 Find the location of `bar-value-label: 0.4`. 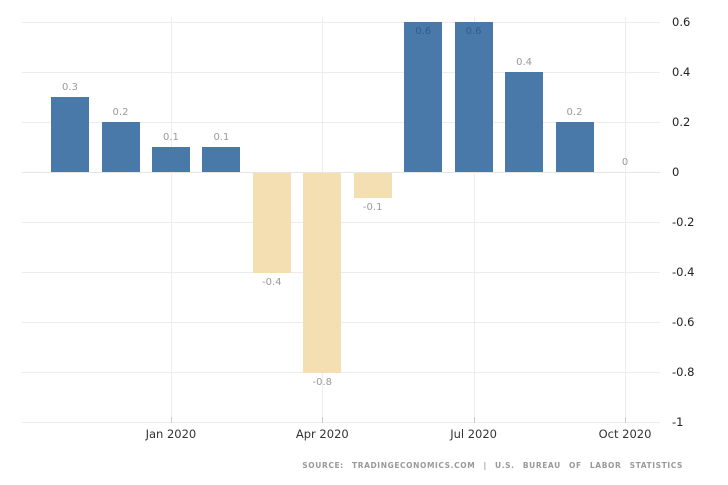

bar-value-label: 0.4 is located at coordinates (524, 62).